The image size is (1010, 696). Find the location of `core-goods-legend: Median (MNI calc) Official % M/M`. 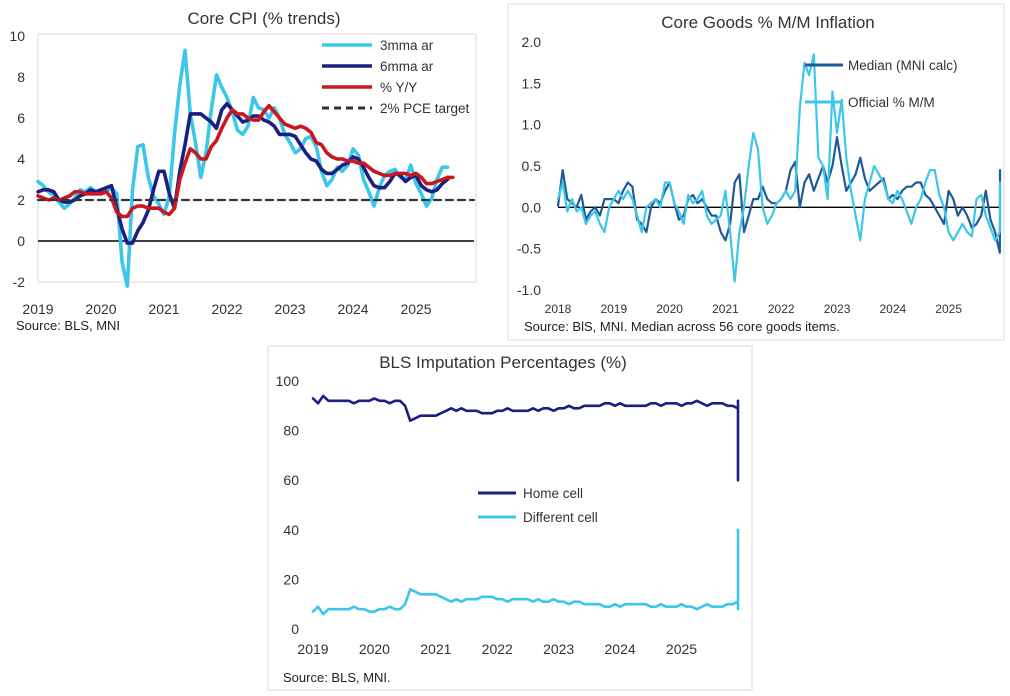

core-goods-legend: Median (MNI calc) Official % M/M is located at coordinates (881, 84).